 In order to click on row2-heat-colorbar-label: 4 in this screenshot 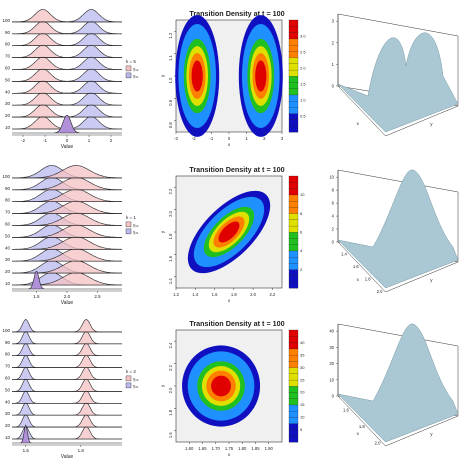, I will do `click(301, 250)`.